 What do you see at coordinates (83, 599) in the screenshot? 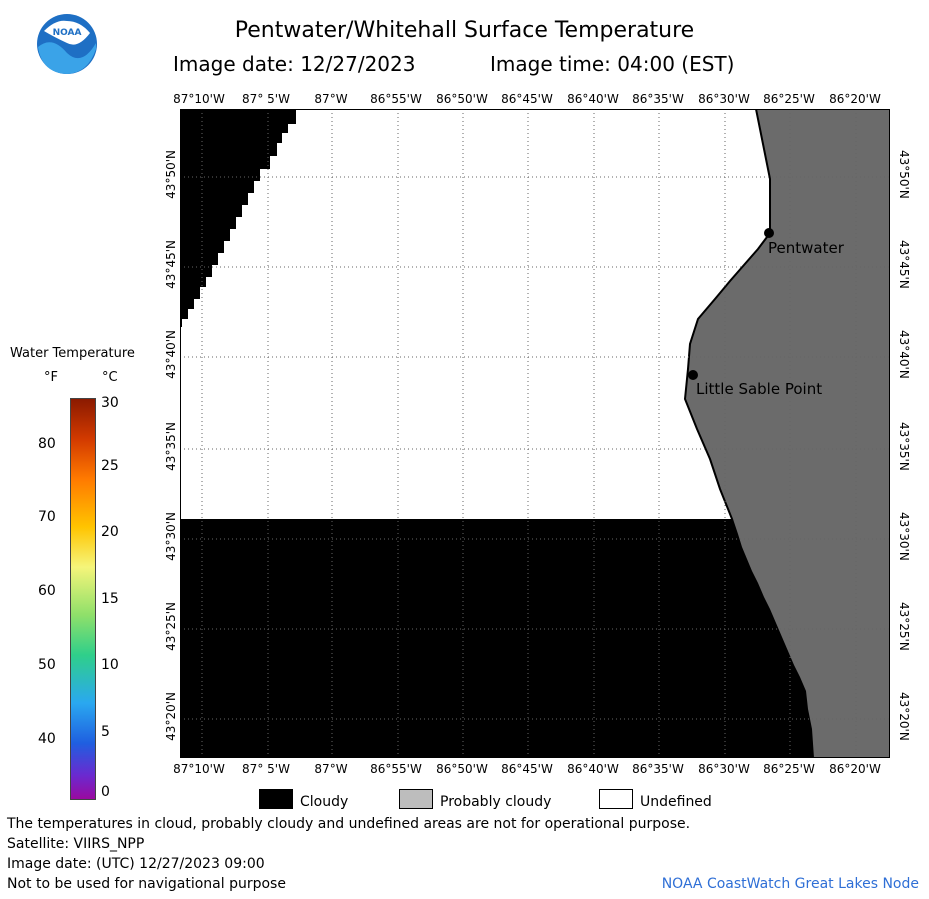
I see `color-scale-bar` at bounding box center [83, 599].